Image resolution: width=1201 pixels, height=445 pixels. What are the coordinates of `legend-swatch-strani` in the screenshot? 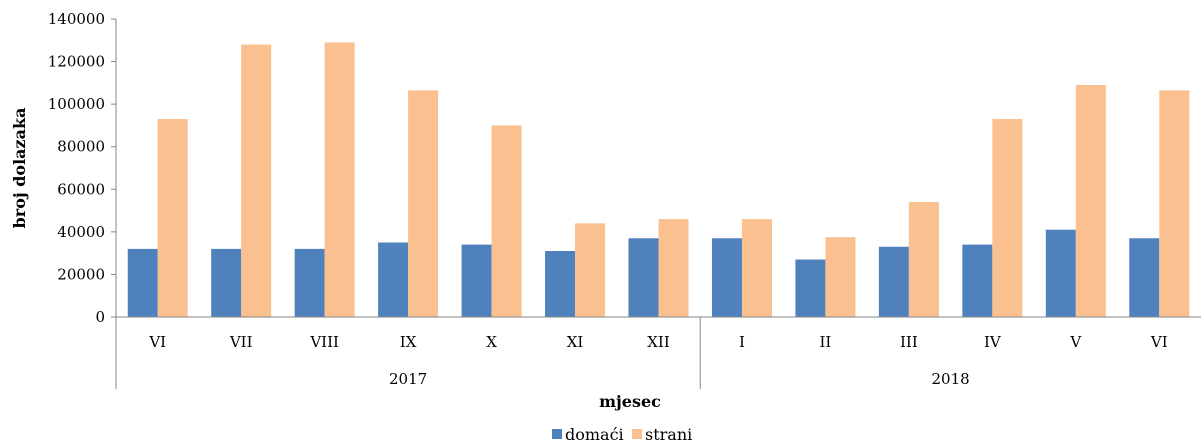 It's located at (637, 434).